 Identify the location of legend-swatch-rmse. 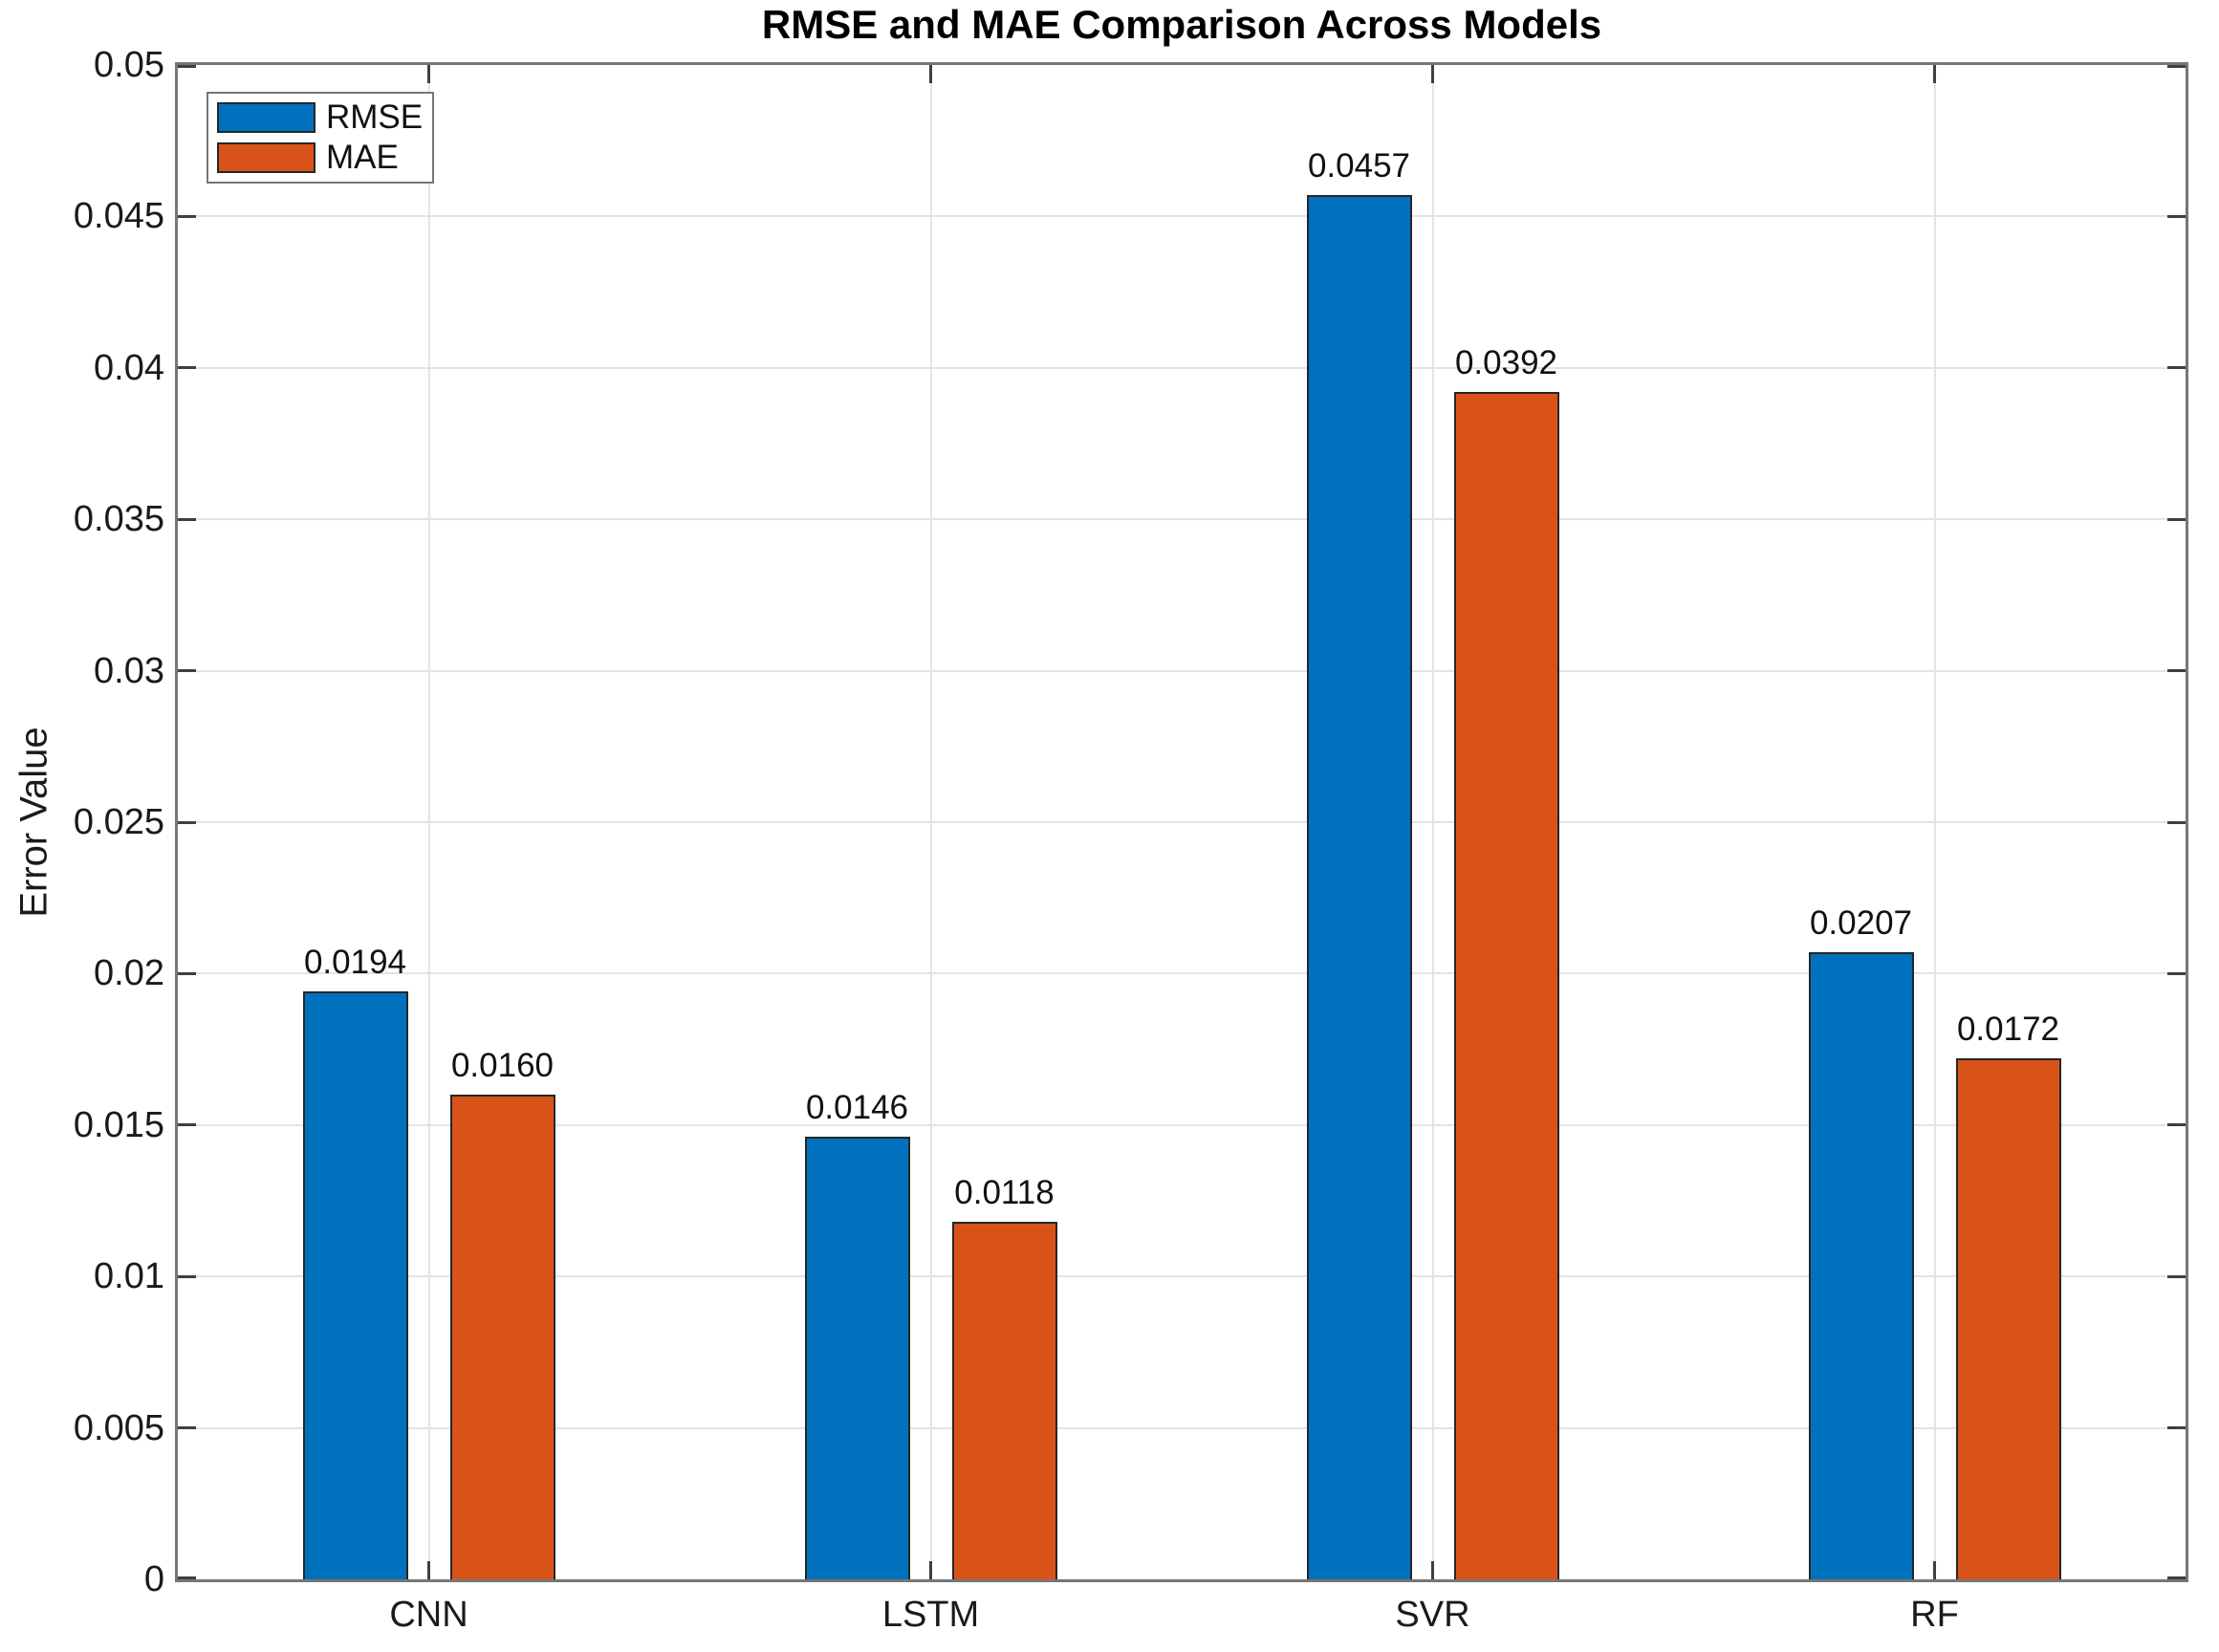
(266, 117).